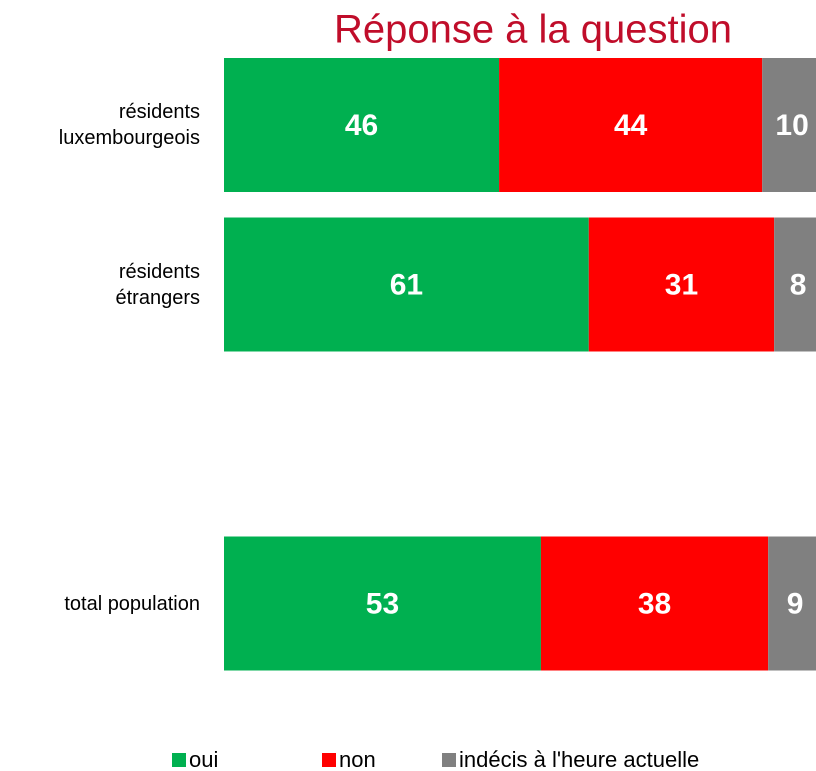  What do you see at coordinates (129, 125) in the screenshot?
I see `category-label: résidents luxembourgeois` at bounding box center [129, 125].